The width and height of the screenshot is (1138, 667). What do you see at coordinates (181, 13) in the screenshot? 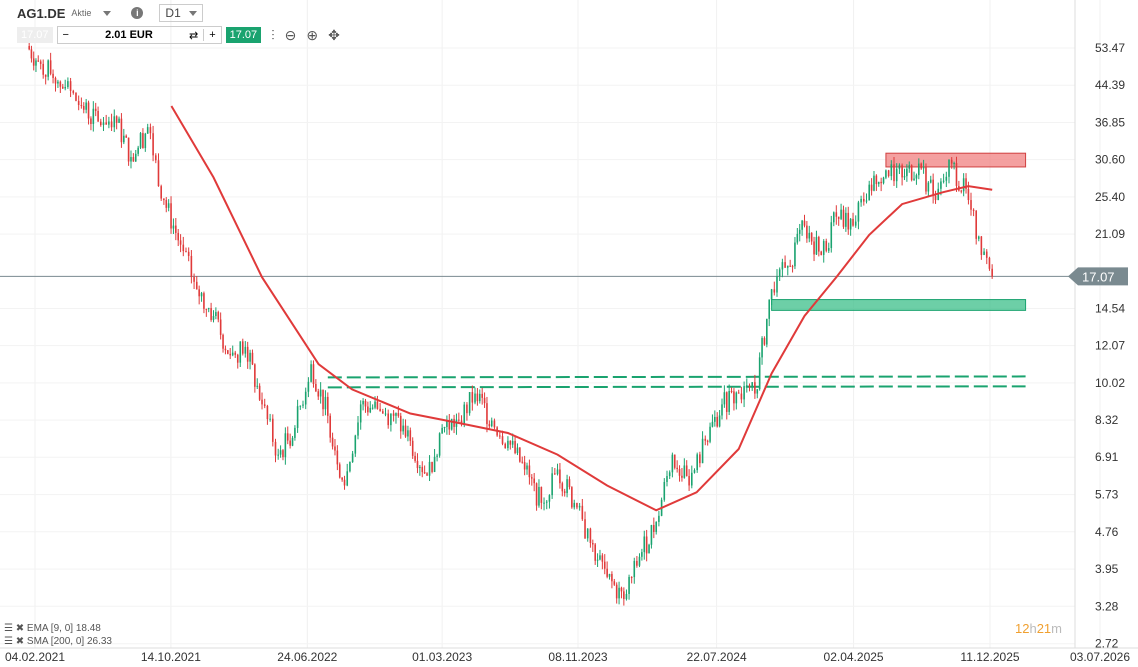
I see `timeframe-select: D1` at bounding box center [181, 13].